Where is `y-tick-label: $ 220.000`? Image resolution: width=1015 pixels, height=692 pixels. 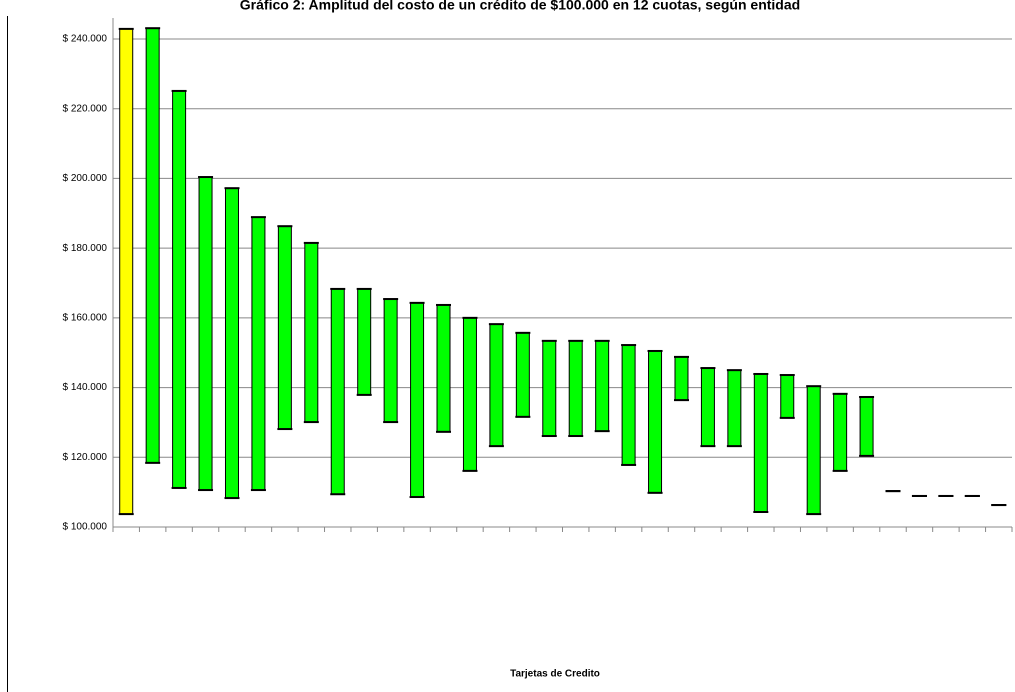 y-tick-label: $ 220.000 is located at coordinates (85, 108).